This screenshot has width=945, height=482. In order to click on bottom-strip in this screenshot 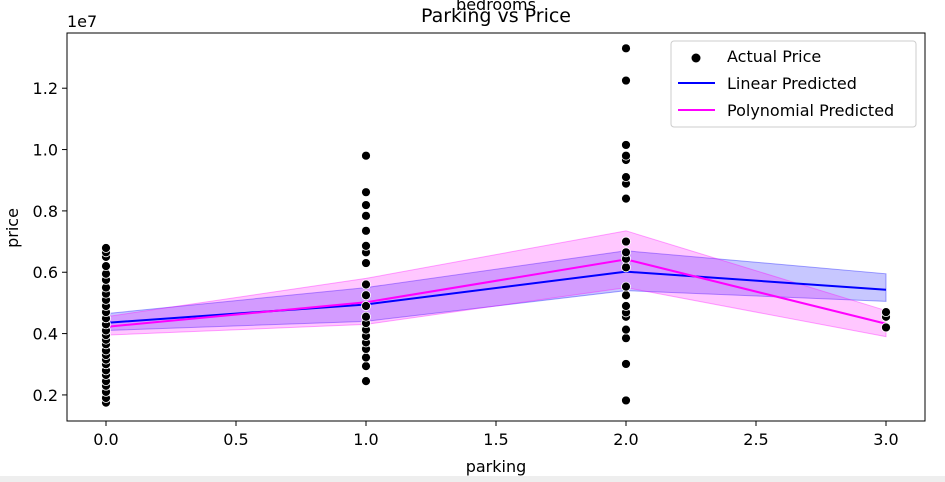, I will do `click(472, 479)`.